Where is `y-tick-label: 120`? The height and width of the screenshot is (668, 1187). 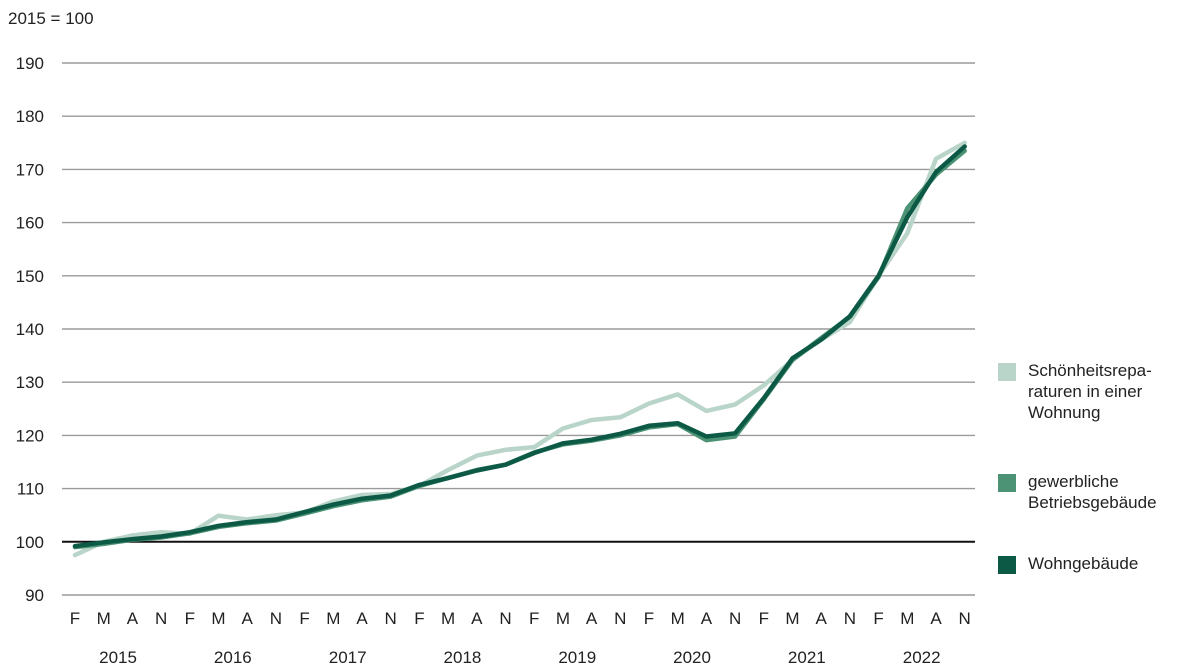
y-tick-label: 120 is located at coordinates (30, 435).